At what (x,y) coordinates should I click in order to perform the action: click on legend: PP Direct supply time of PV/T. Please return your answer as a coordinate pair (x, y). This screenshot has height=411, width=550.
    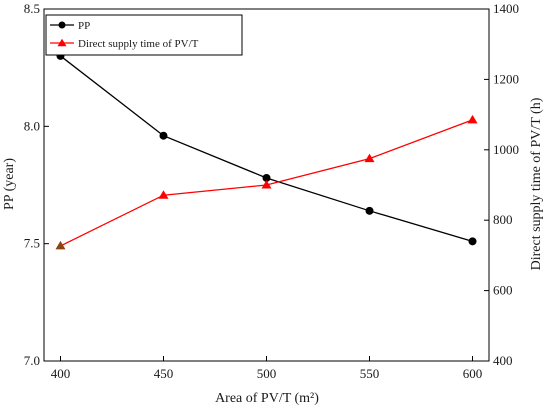
    Looking at the image, I should click on (144, 35).